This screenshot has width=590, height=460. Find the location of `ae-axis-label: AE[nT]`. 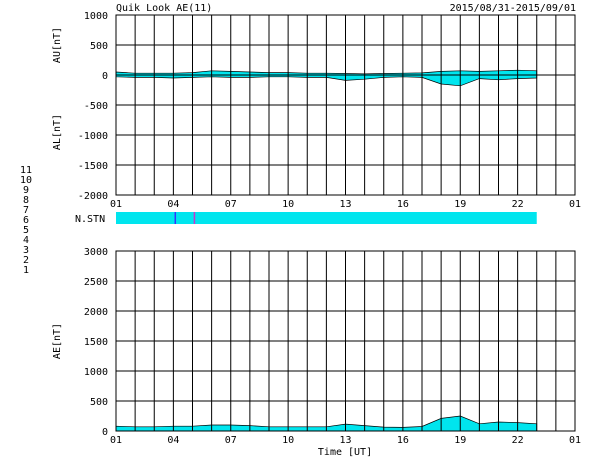

ae-axis-label: AE[nT] is located at coordinates (57, 341).